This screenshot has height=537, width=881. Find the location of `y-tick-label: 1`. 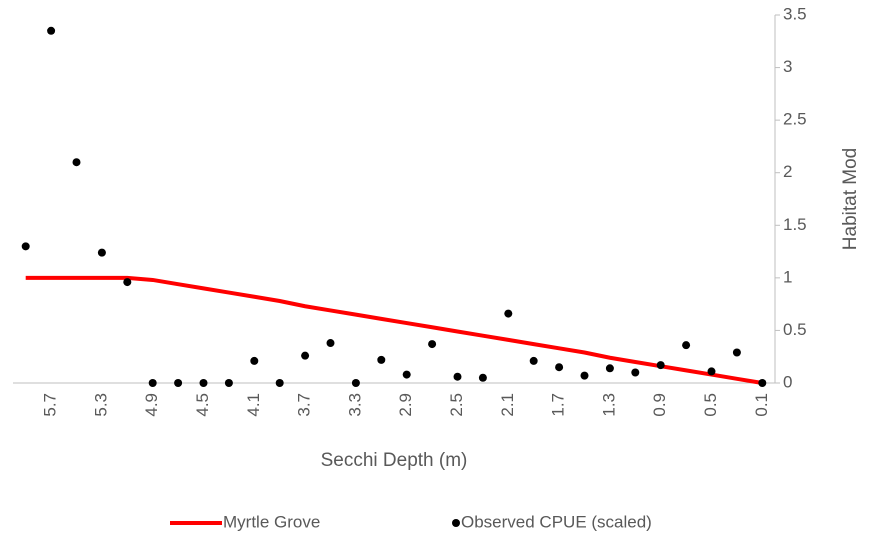

y-tick-label: 1 is located at coordinates (787, 276).